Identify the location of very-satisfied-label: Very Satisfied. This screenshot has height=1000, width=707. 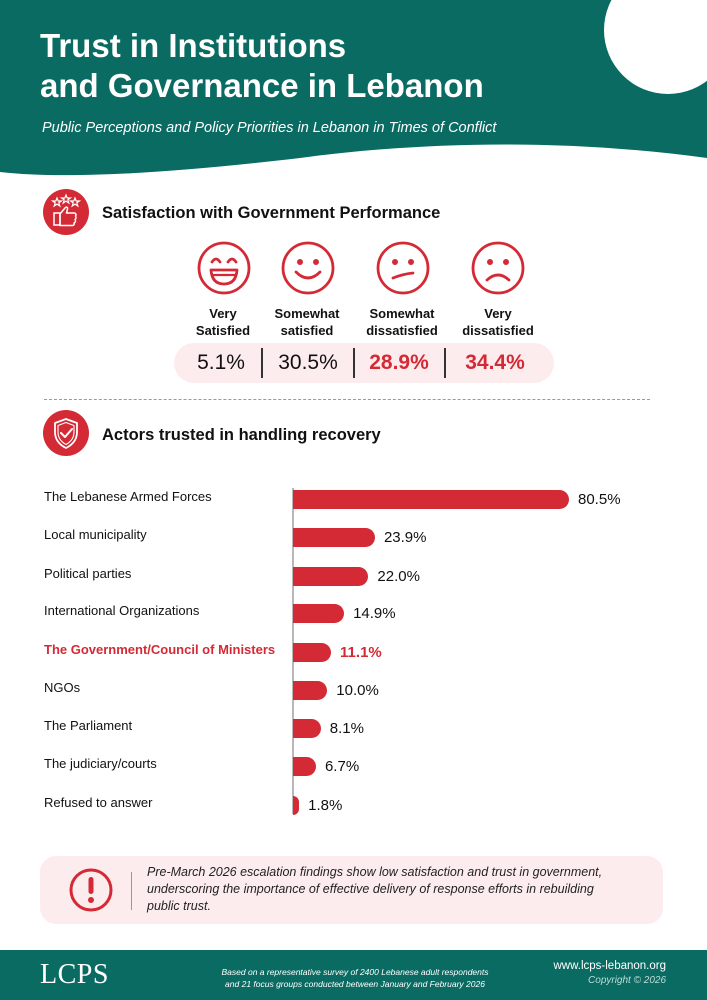
(223, 322).